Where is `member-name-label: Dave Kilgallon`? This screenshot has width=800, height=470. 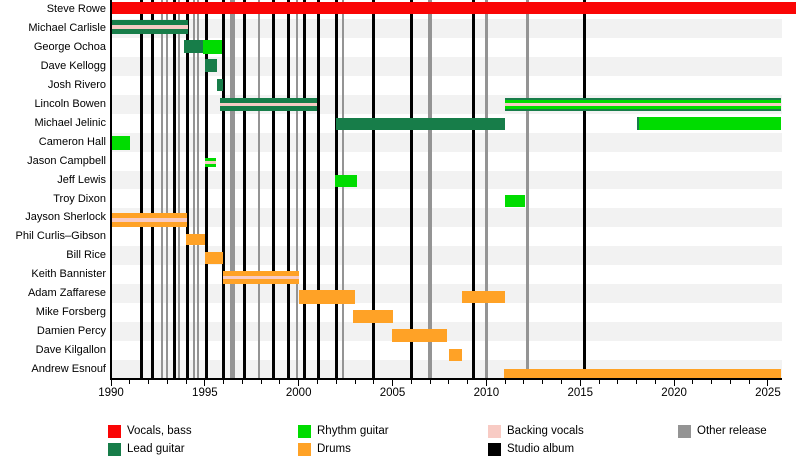 member-name-label: Dave Kilgallon is located at coordinates (70, 350).